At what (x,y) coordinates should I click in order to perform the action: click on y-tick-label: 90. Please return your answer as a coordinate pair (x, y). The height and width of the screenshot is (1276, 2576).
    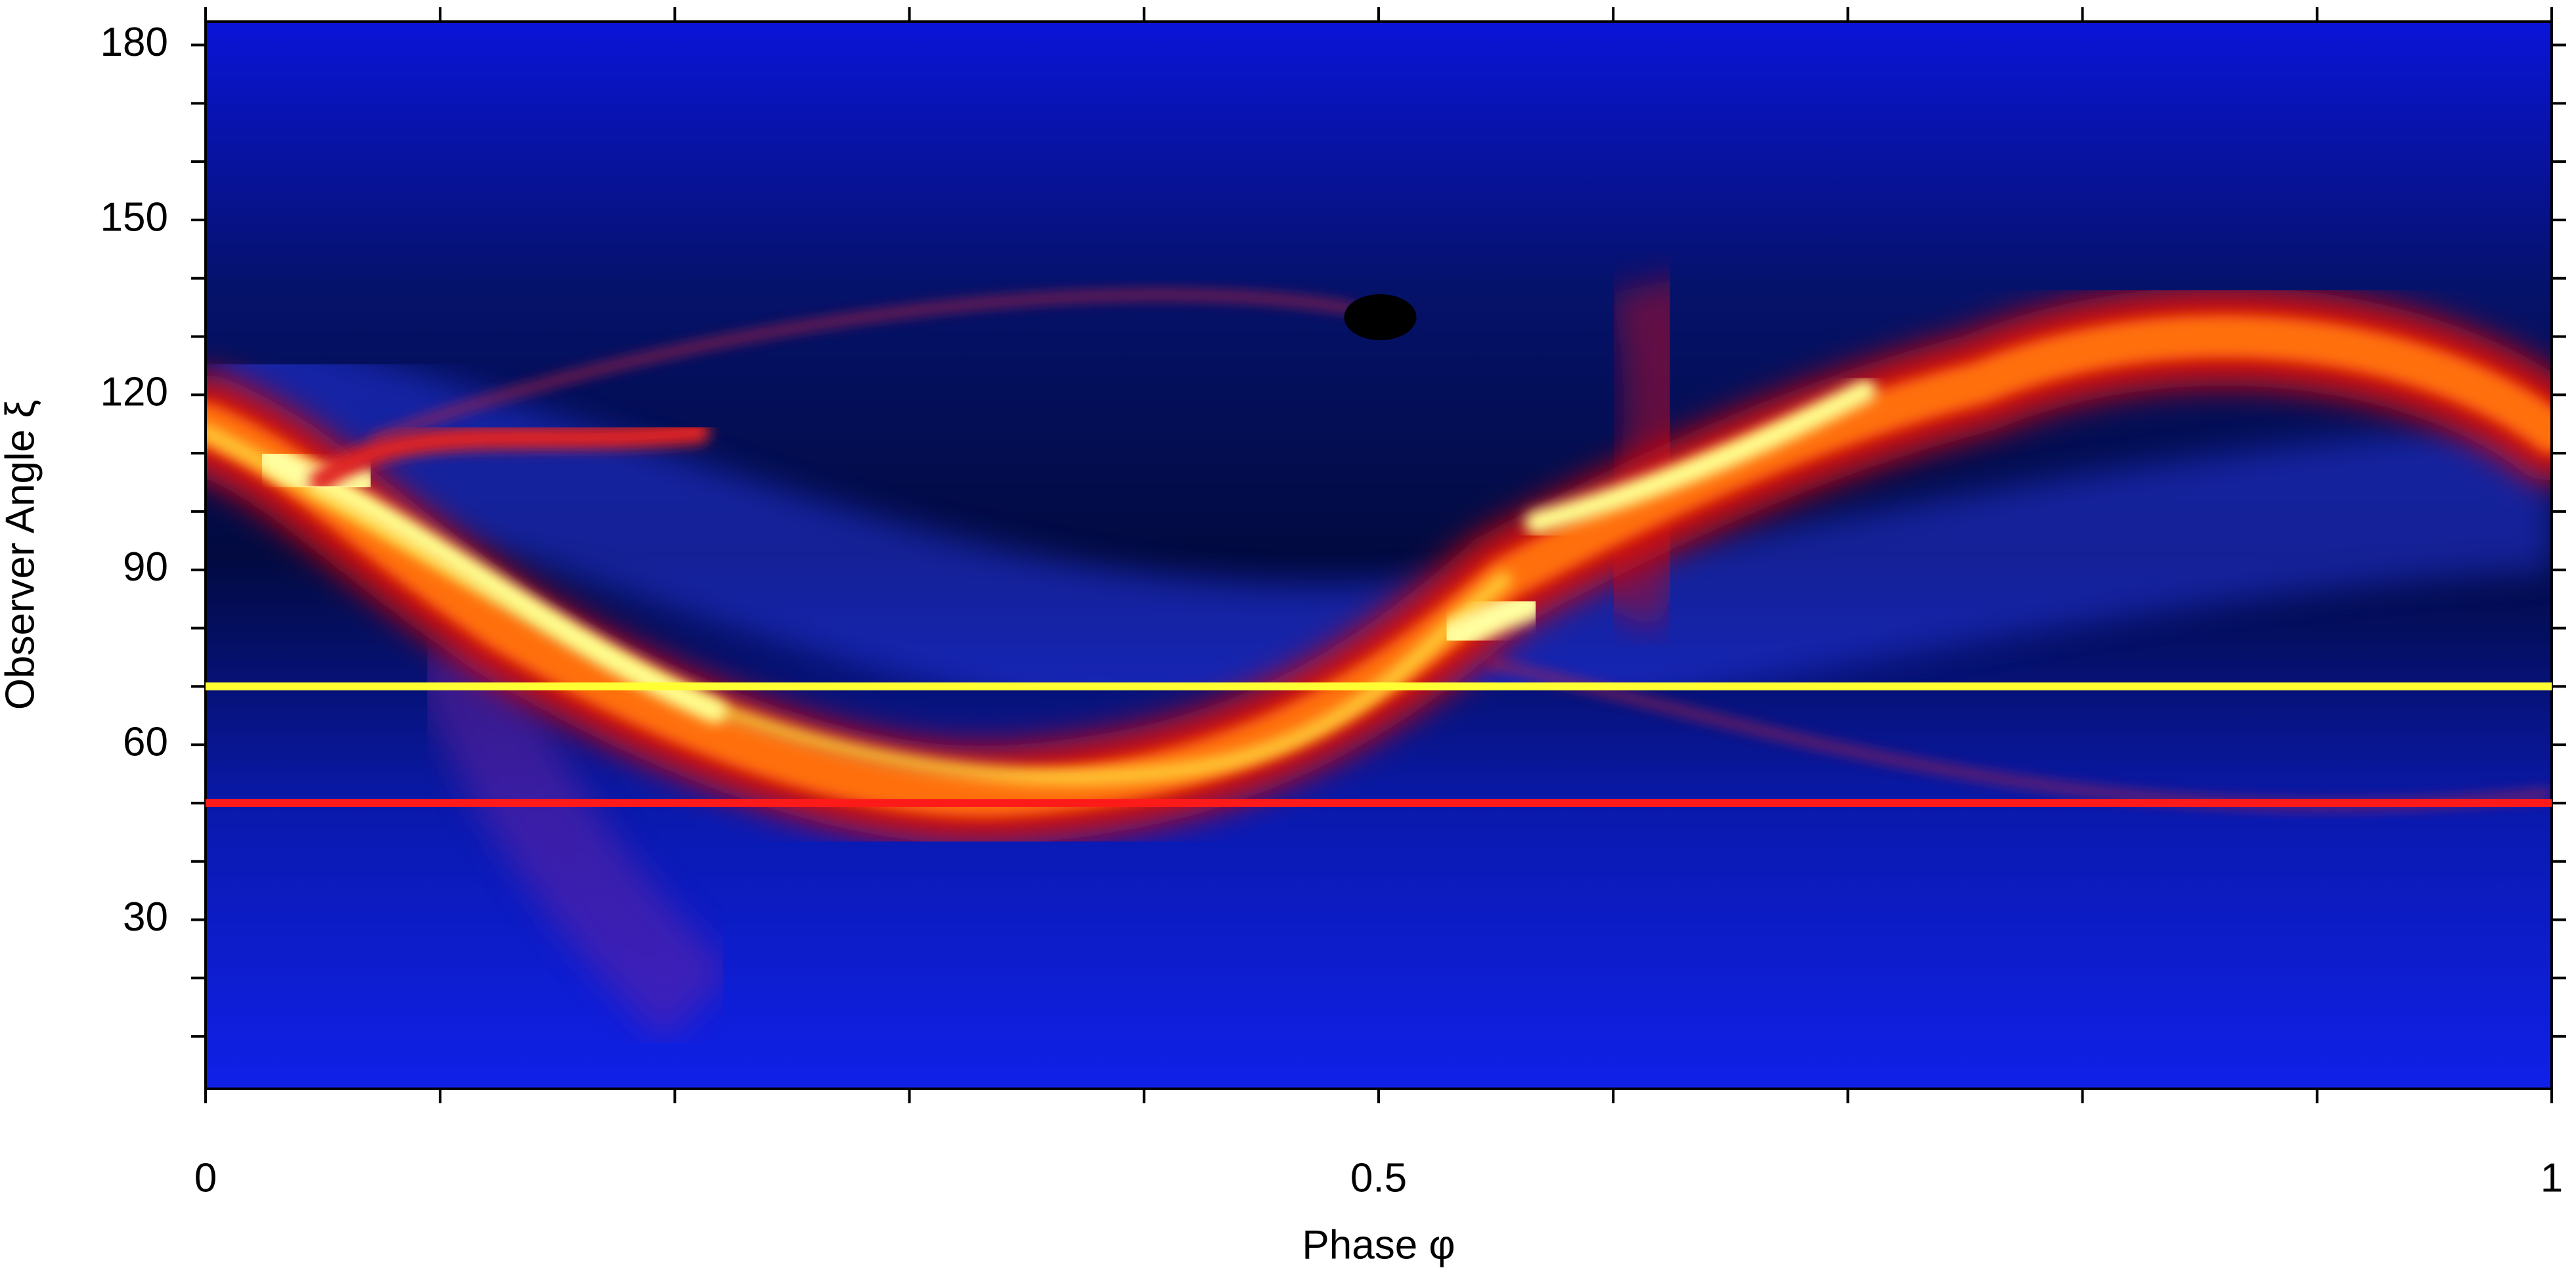
    Looking at the image, I should click on (145, 567).